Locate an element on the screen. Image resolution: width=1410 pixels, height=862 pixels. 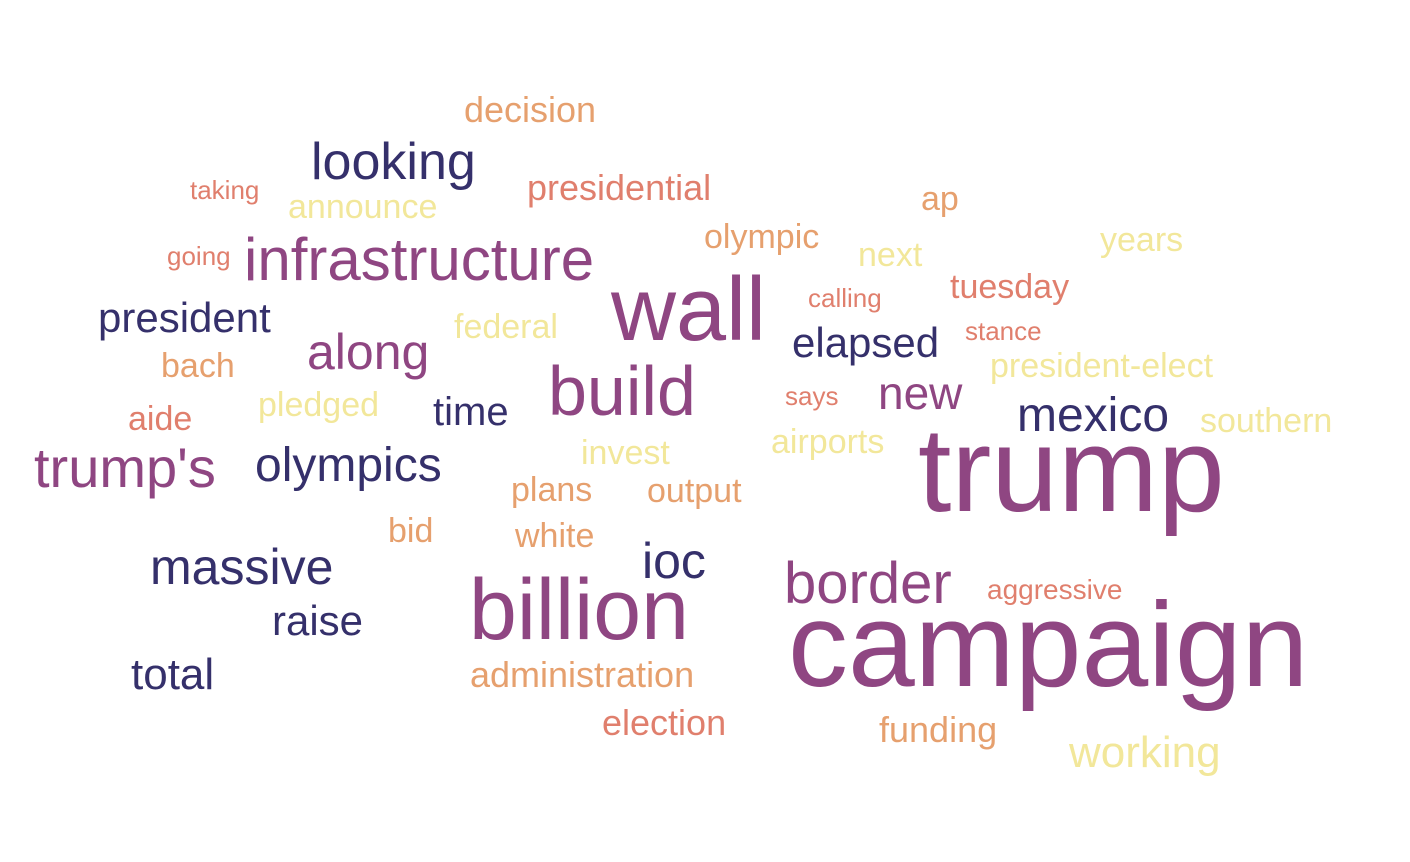
word-raise: raise is located at coordinates (318, 620).